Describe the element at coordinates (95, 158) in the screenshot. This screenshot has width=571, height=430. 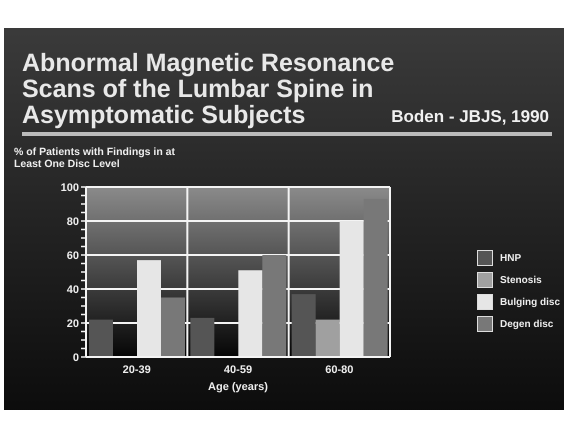
I see `y-axis-title: % of Patients with Findings in at Least One Disc Level` at that location.